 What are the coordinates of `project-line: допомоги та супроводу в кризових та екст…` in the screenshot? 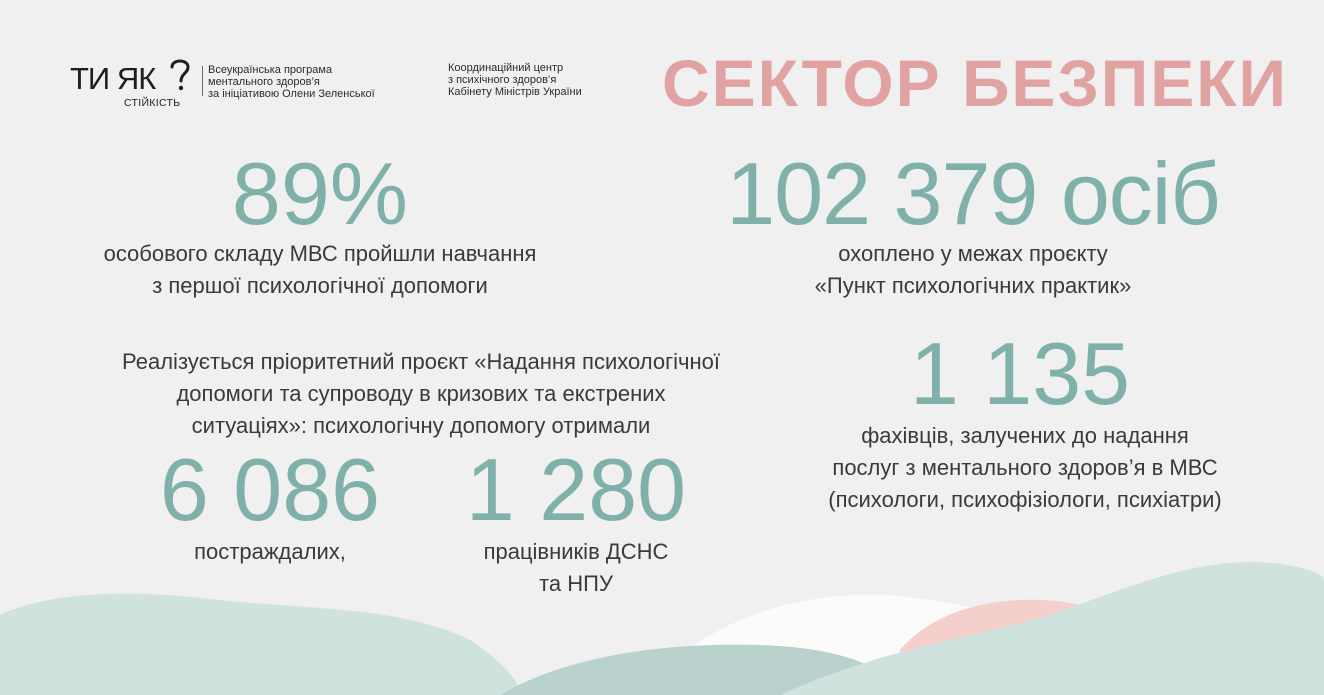 It's located at (421, 393).